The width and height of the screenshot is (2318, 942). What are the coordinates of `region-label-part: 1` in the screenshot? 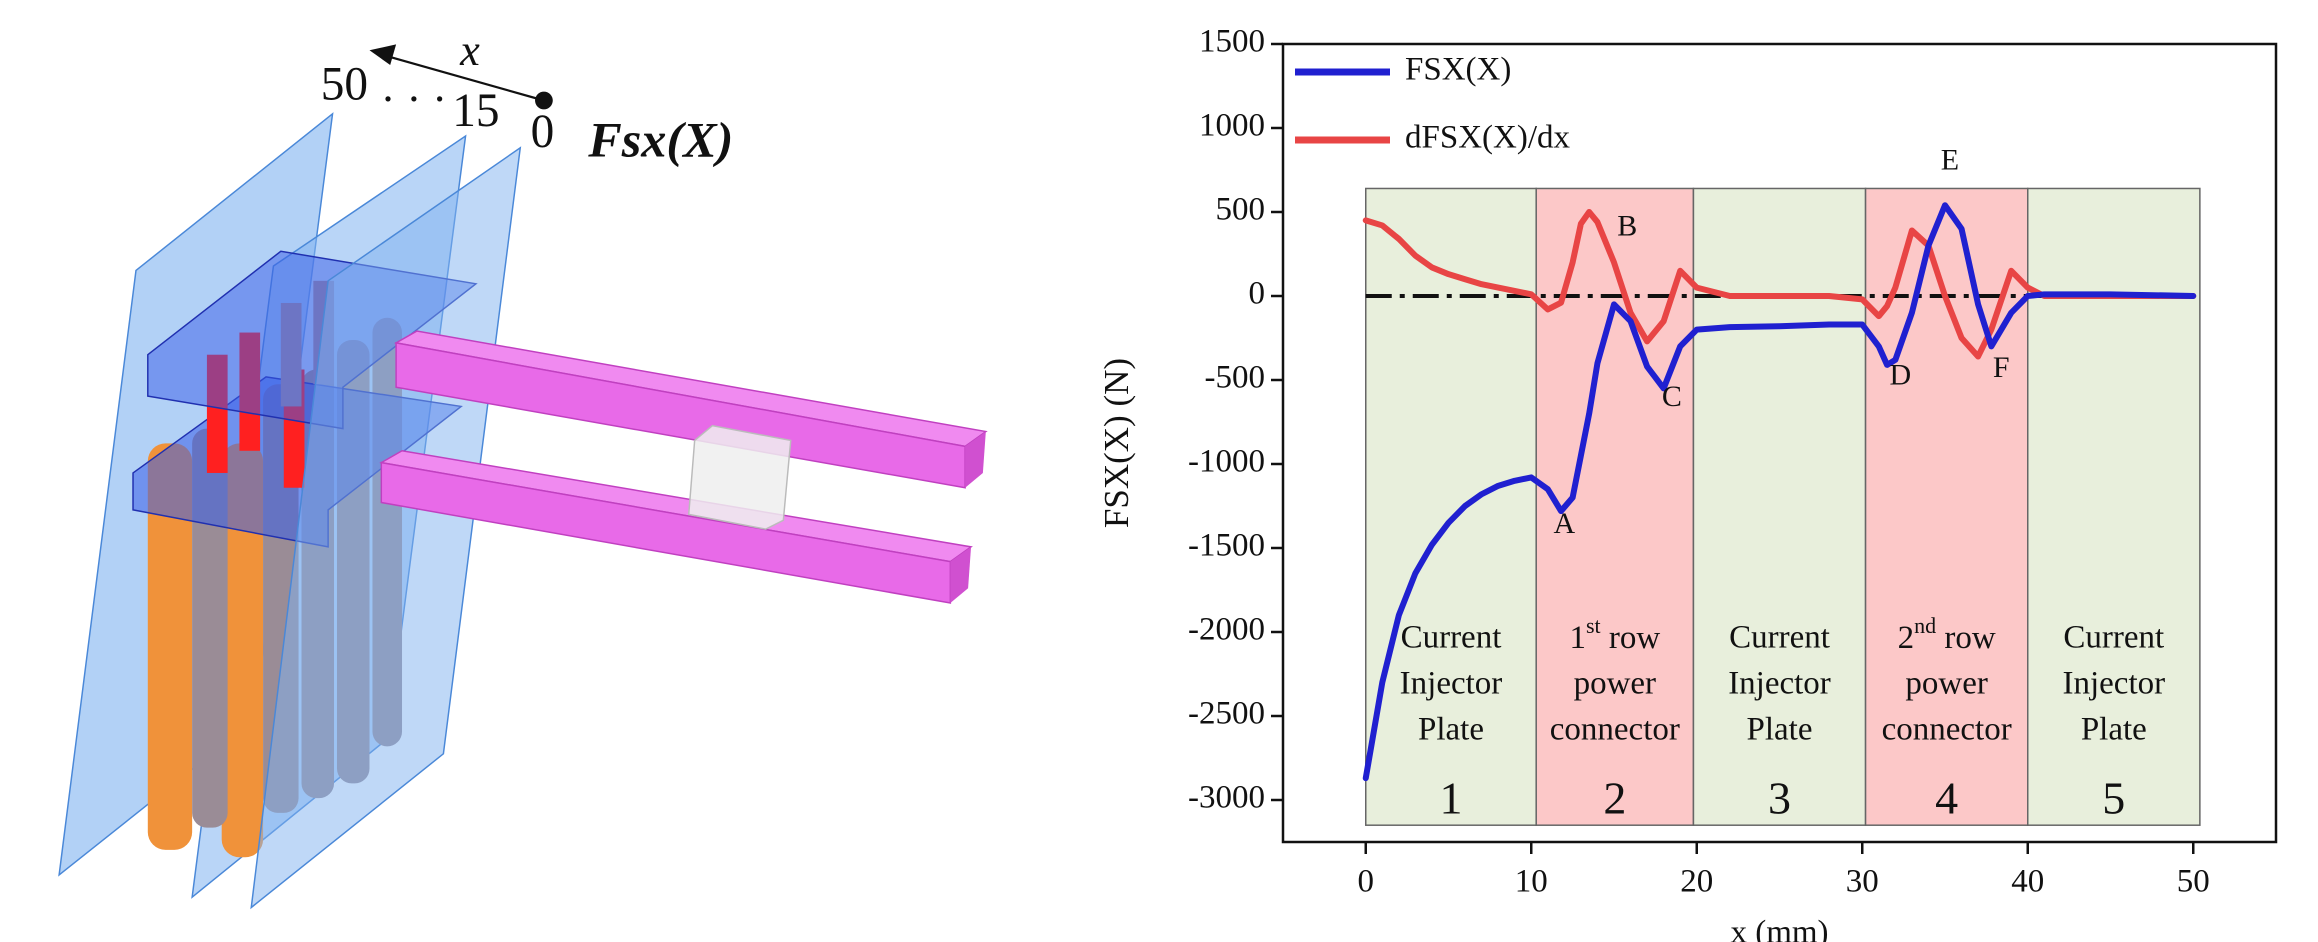 It's located at (1577, 638).